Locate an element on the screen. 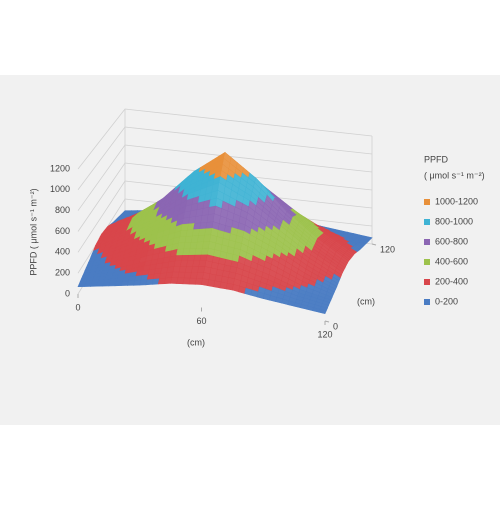 The width and height of the screenshot is (500, 505). legend-label: 1000-1200 is located at coordinates (456, 201).